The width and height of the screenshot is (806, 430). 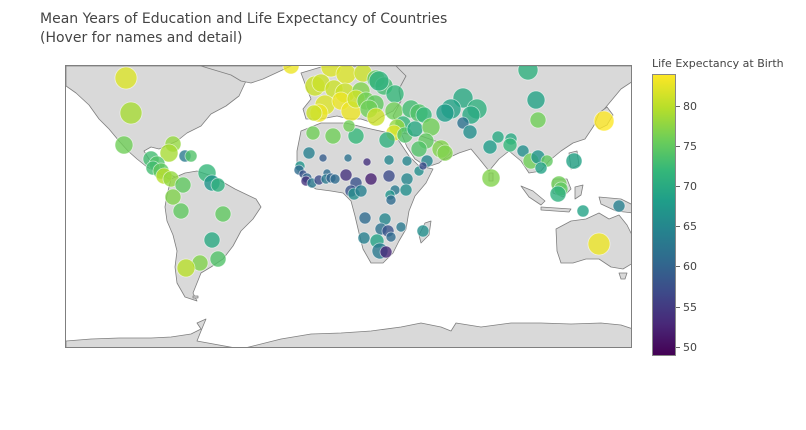 I want to click on colorbar-tick-55: 55, so click(x=686, y=307).